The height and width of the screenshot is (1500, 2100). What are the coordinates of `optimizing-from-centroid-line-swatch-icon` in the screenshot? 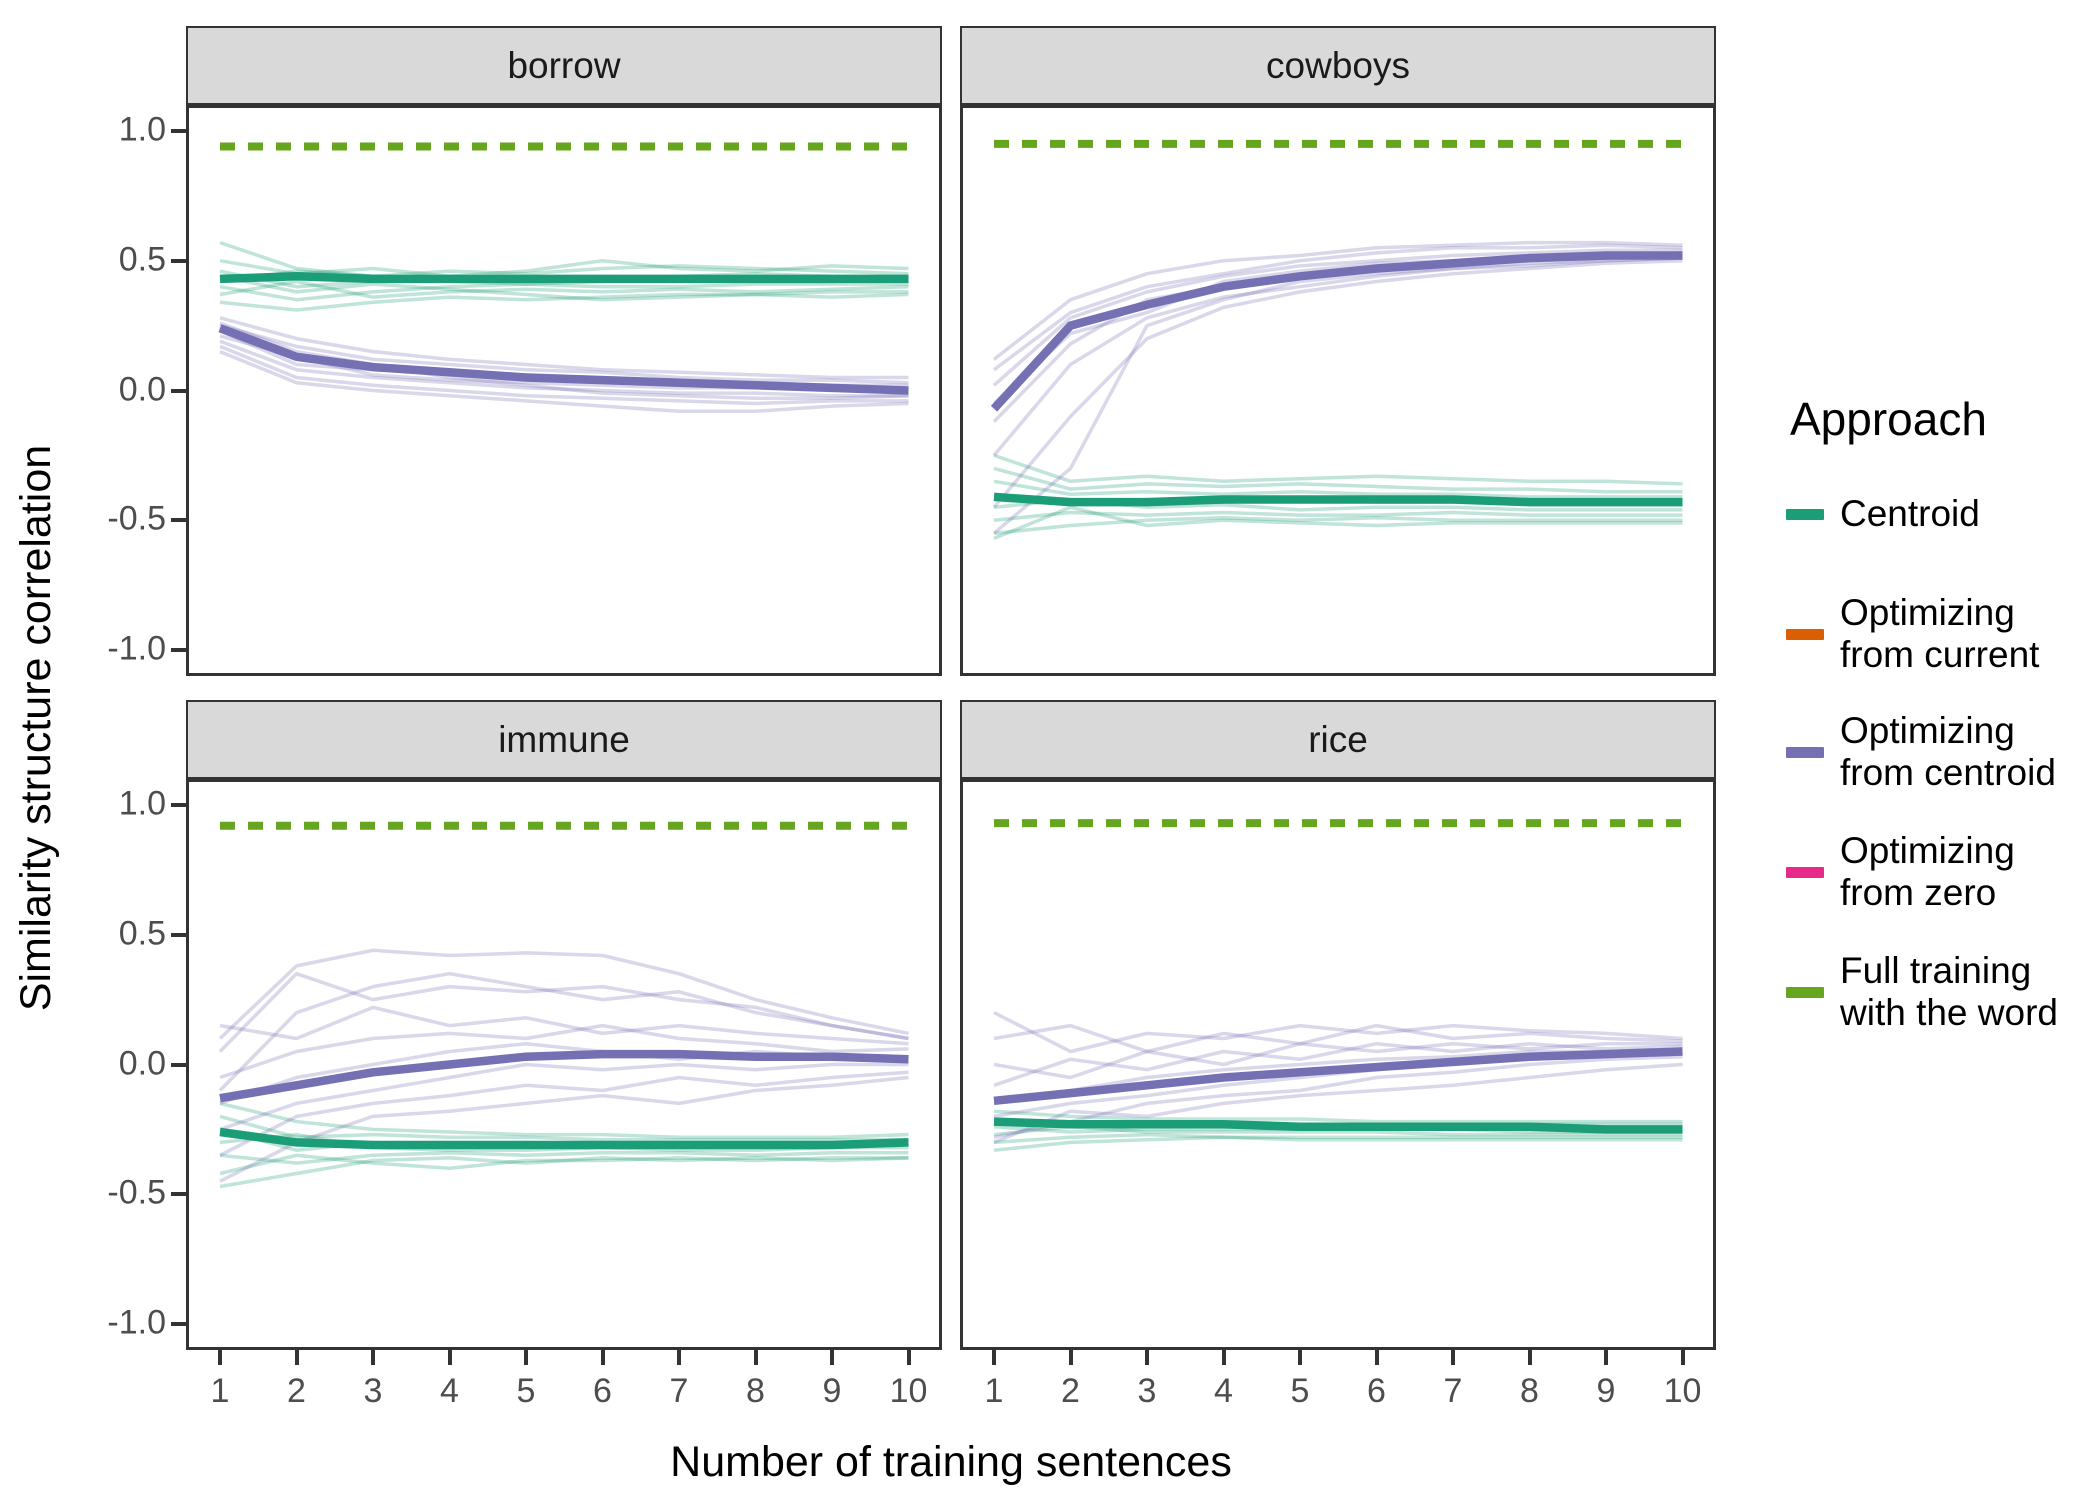 It's located at (1805, 752).